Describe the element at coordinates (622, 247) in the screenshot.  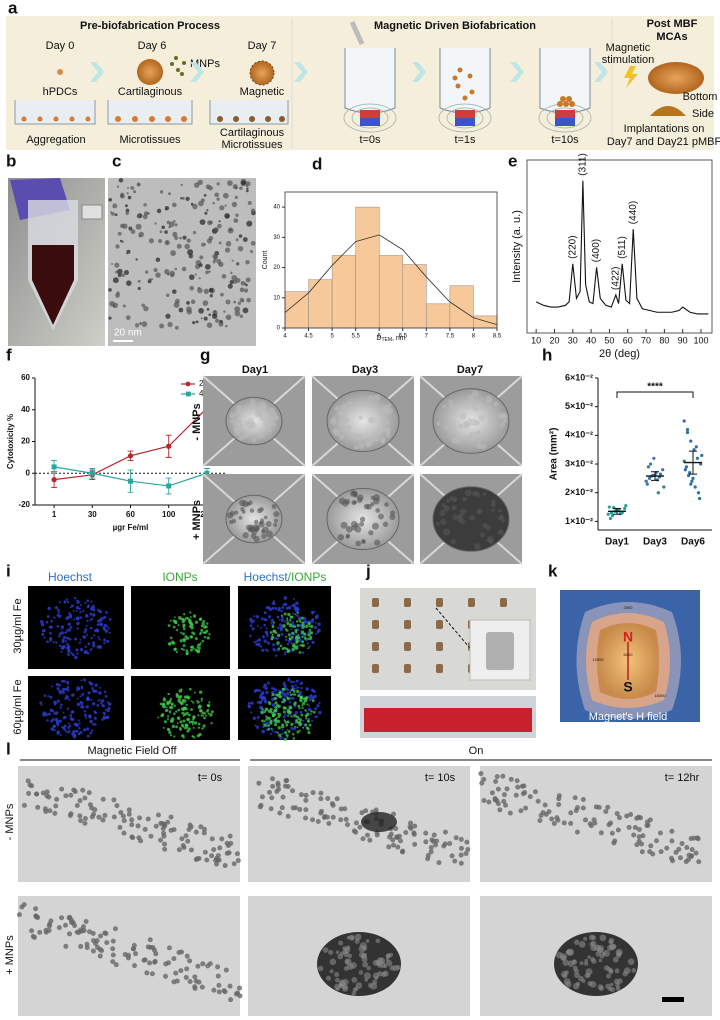
I see `xrd-line` at that location.